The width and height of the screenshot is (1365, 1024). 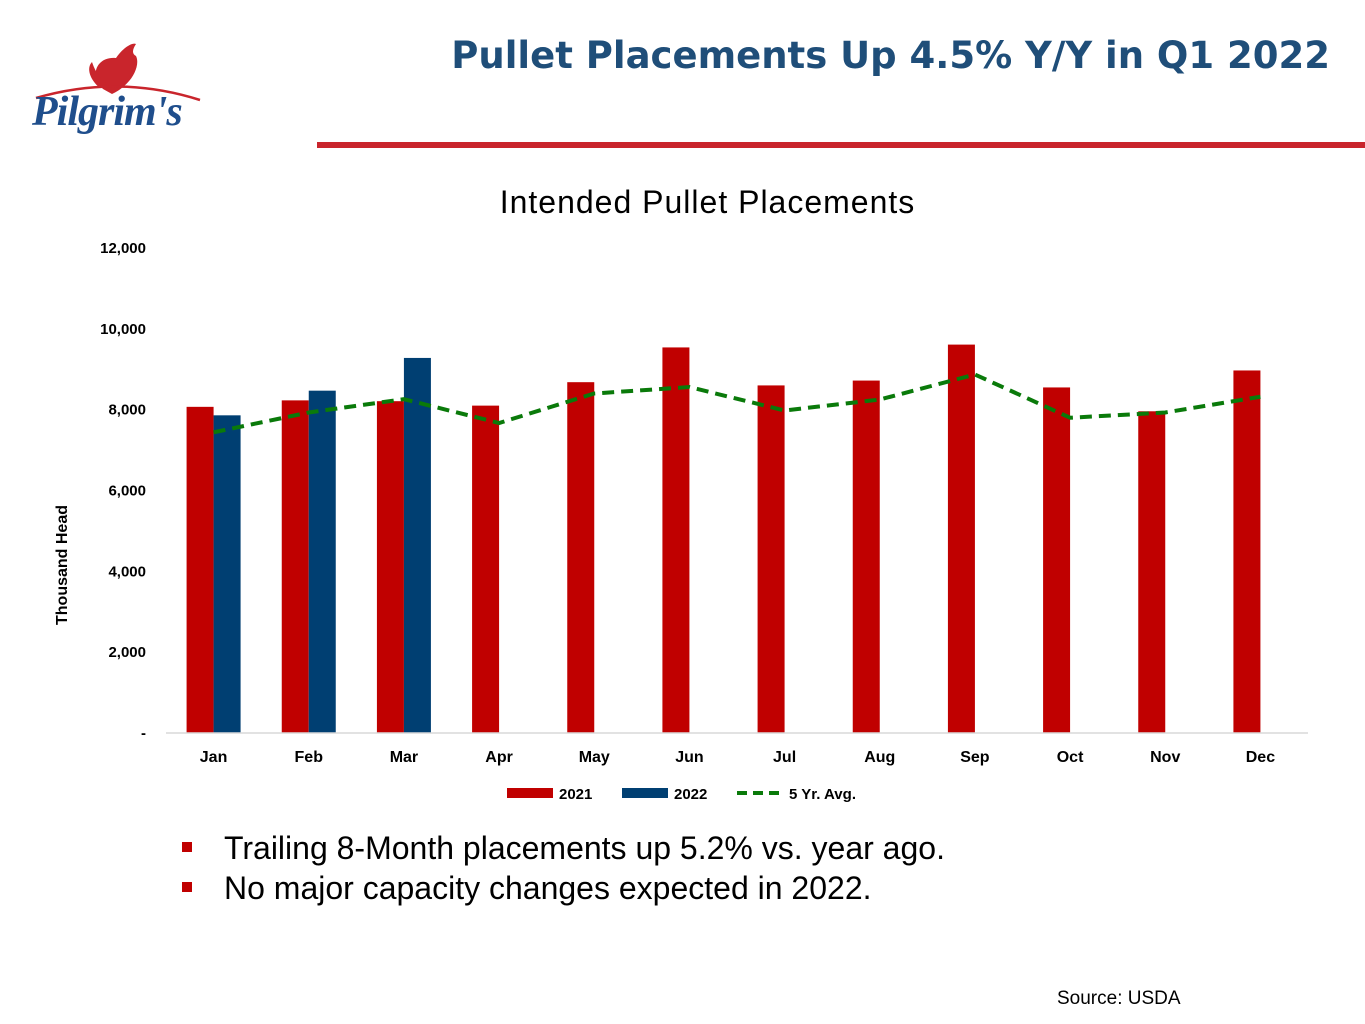 I want to click on legend: 2021 2022 5 Yr. Avg., so click(x=681, y=794).